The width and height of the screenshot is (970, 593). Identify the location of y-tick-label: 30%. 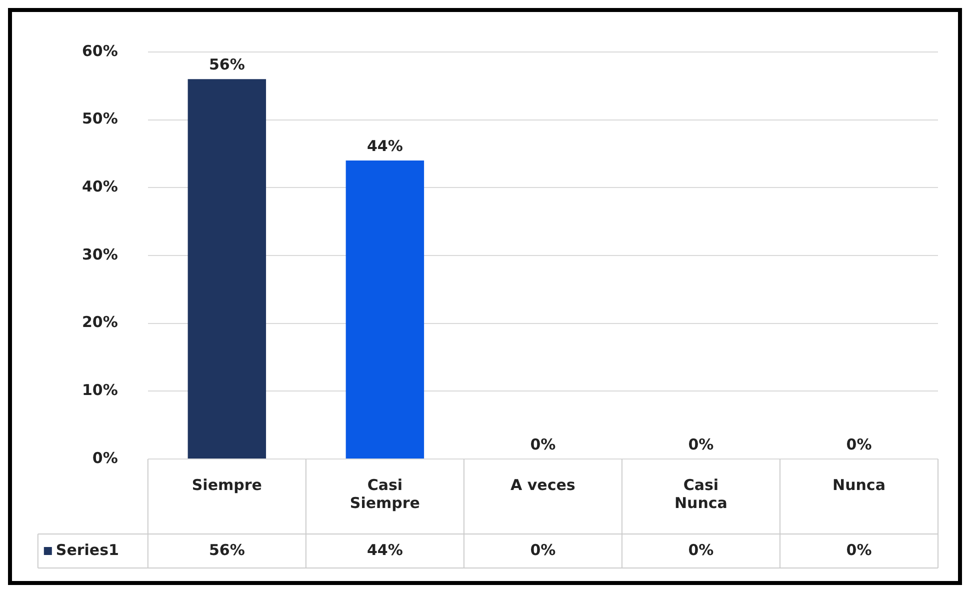
(100, 254).